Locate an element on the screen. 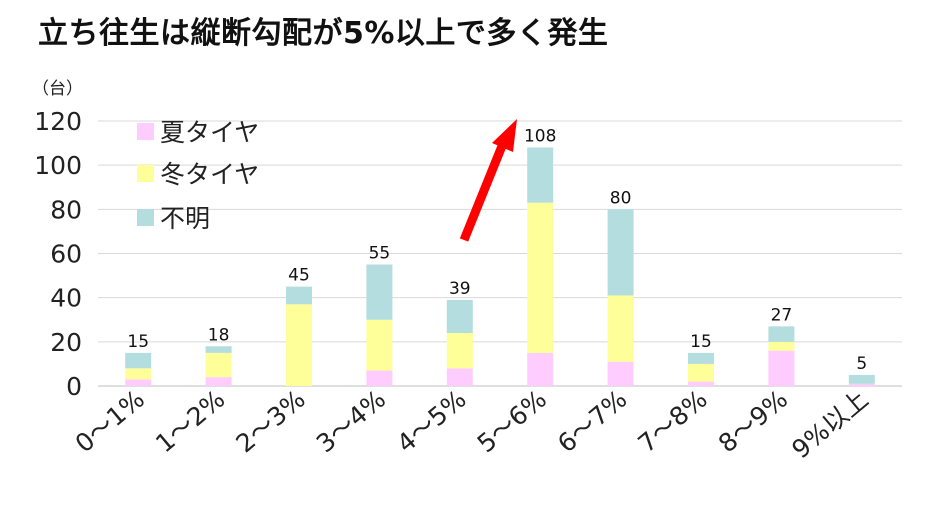 The width and height of the screenshot is (942, 521). legend-label: 夏タイヤ is located at coordinates (209, 132).